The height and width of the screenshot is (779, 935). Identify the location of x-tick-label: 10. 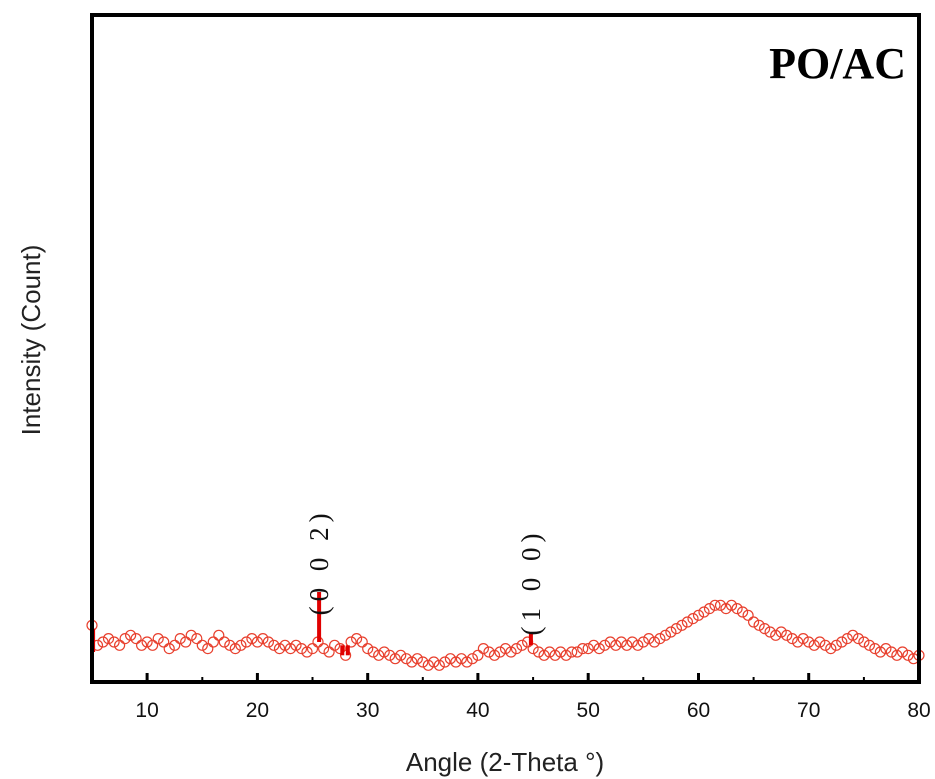
(146, 710).